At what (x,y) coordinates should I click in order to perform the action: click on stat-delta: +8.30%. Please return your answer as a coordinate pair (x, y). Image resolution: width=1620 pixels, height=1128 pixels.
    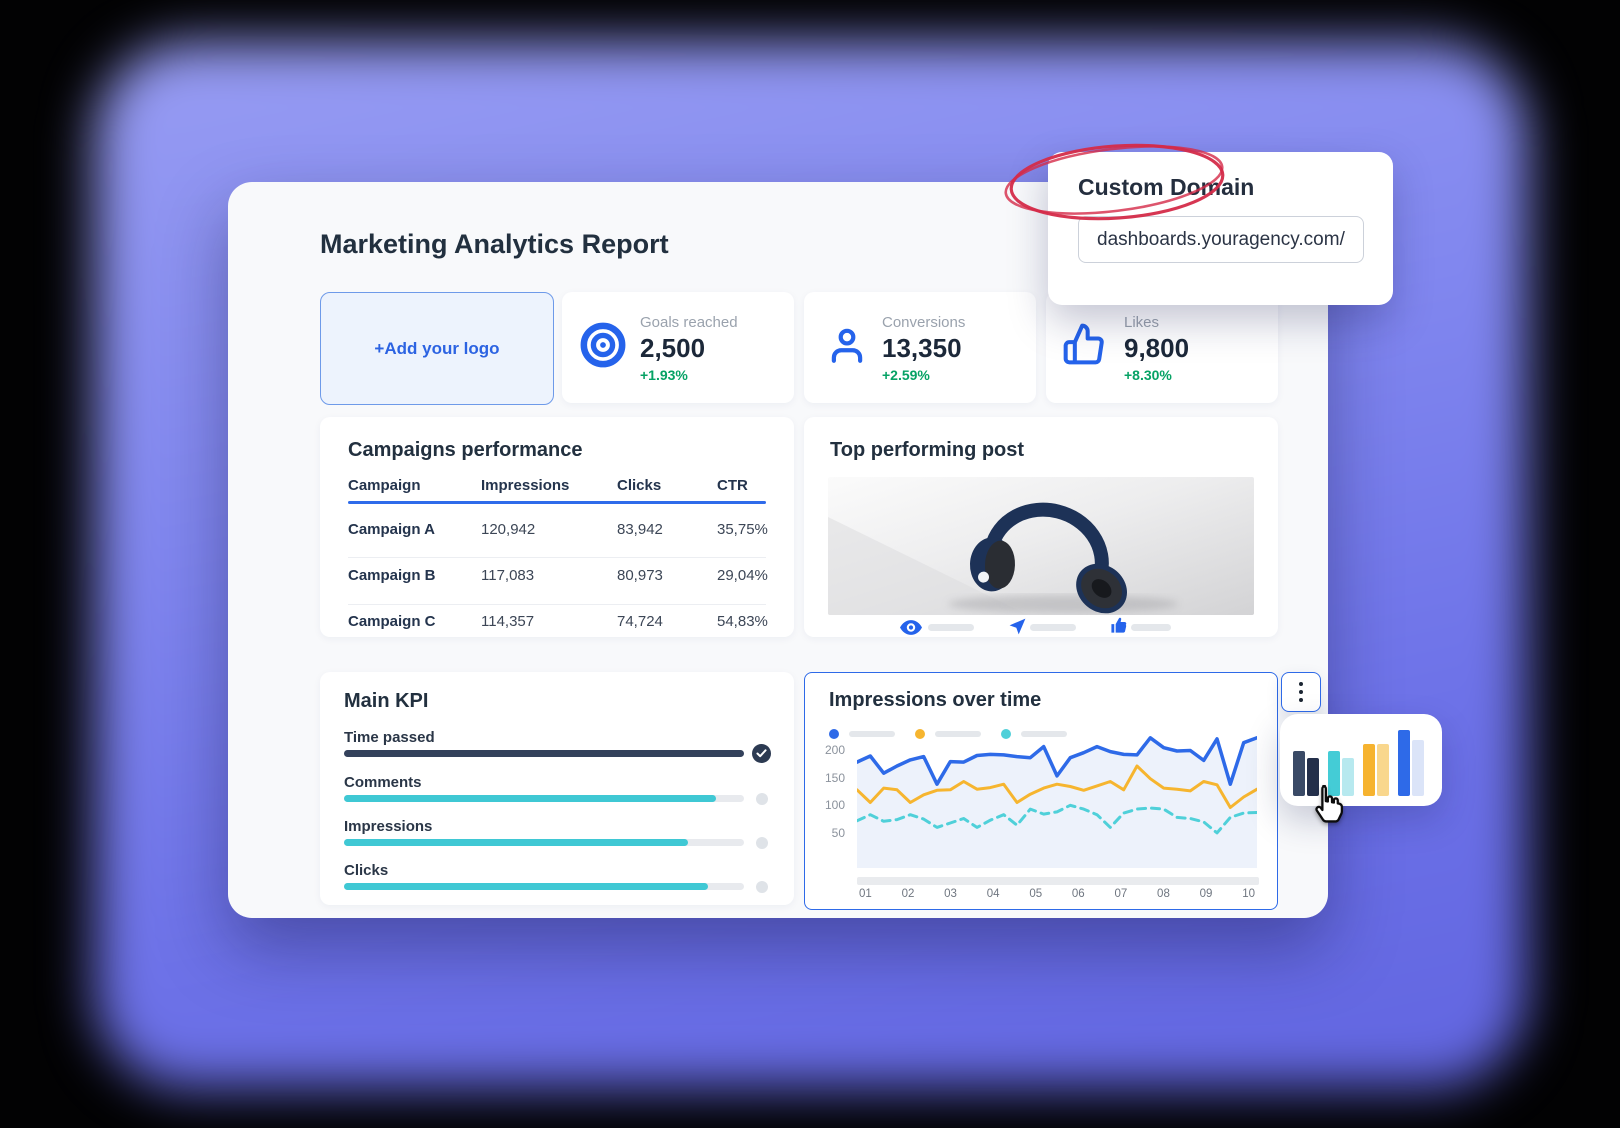
    Looking at the image, I should click on (1148, 375).